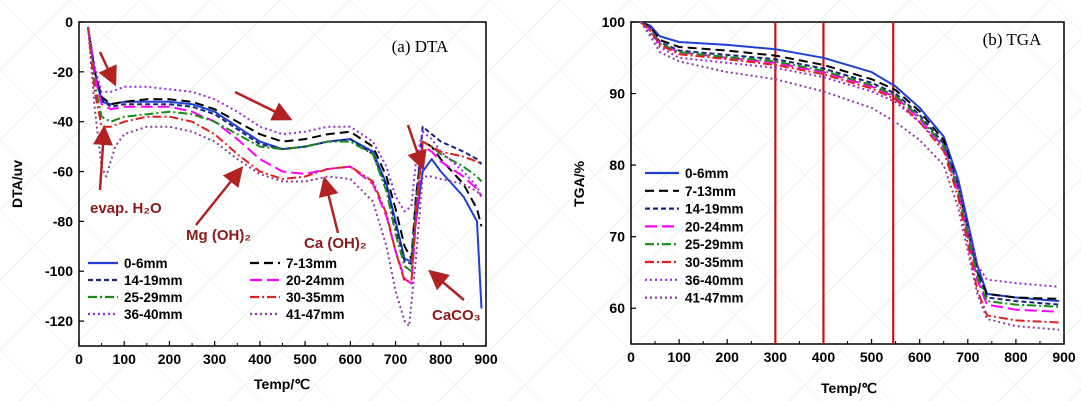  I want to click on annotation-arrow-peak, so click(416, 147).